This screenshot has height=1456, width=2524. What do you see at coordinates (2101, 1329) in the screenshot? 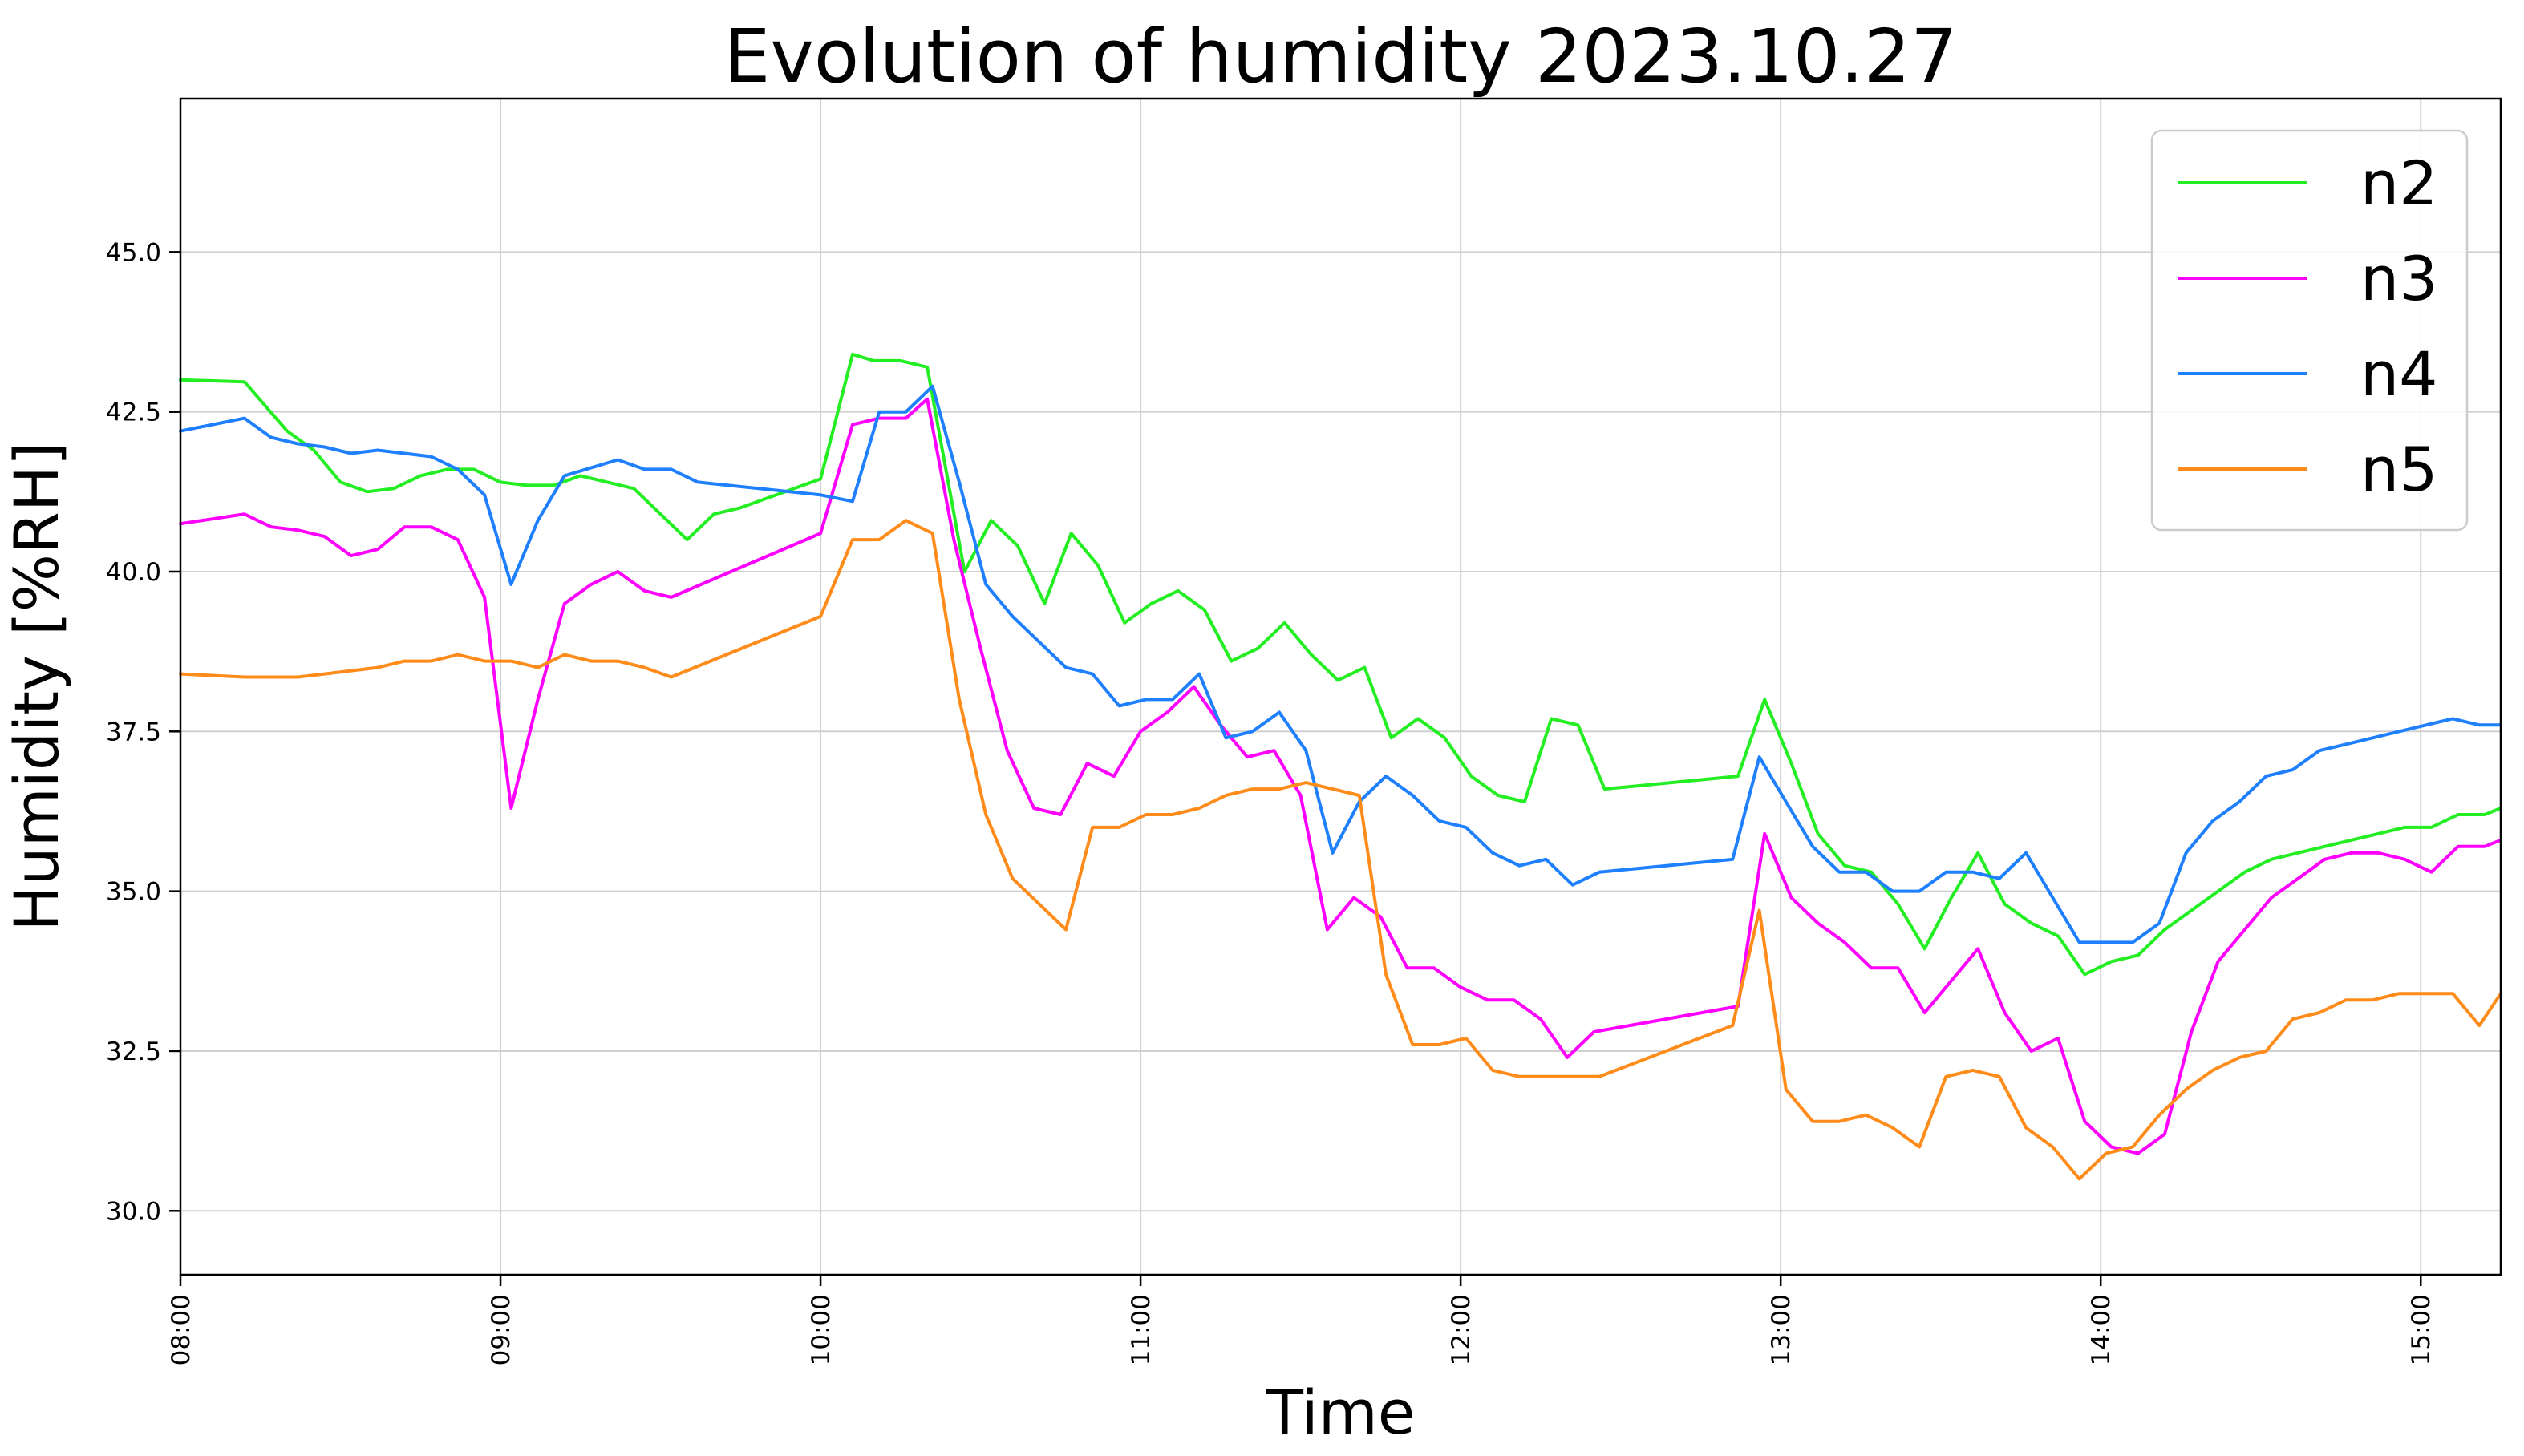
I see `x-tick-label: 14:00` at bounding box center [2101, 1329].